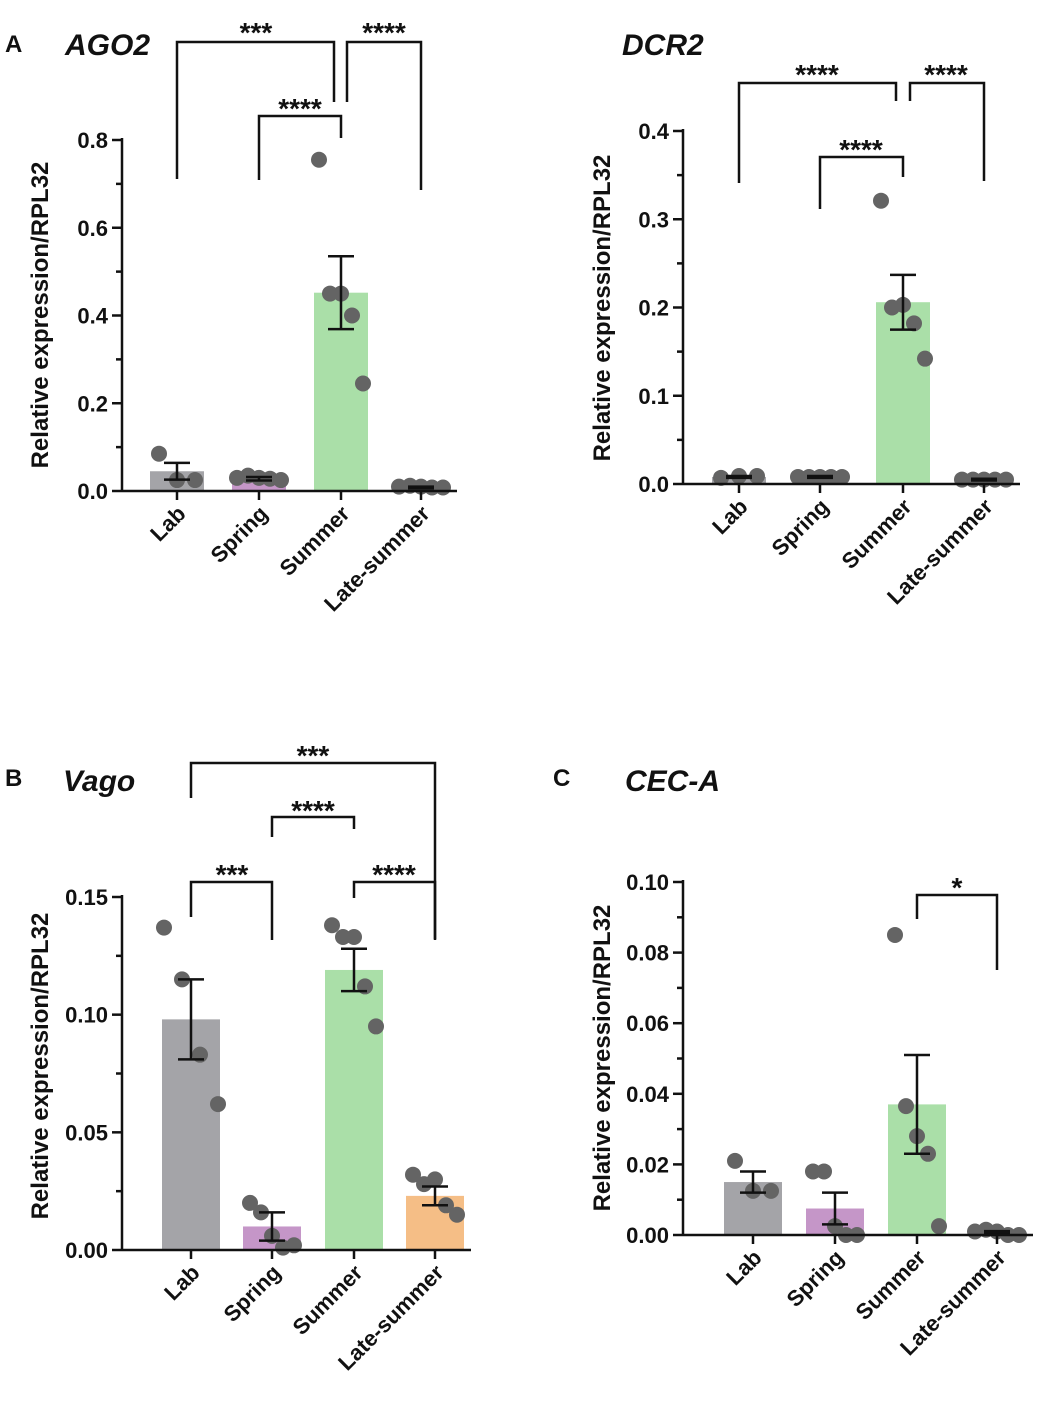 The image size is (1063, 1416). I want to click on y-tick-label: 0.3, so click(653, 219).